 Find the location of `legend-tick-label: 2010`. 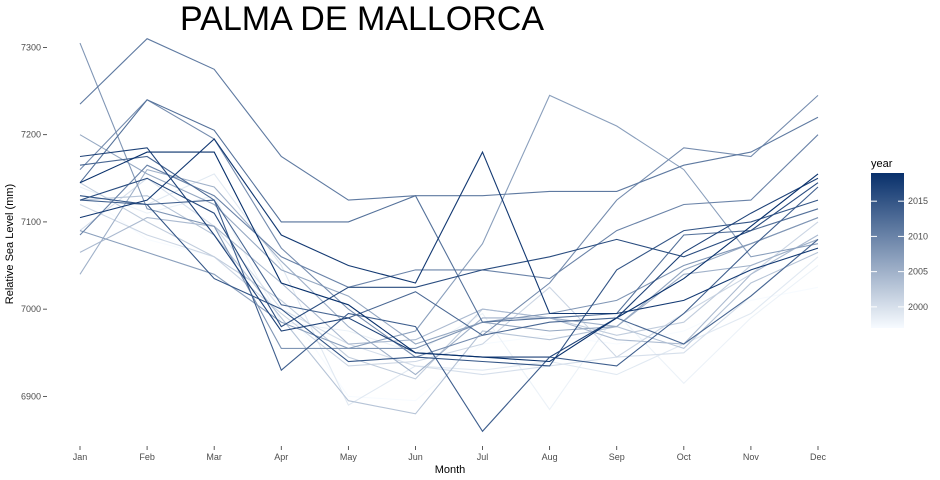

legend-tick-label: 2010 is located at coordinates (918, 236).